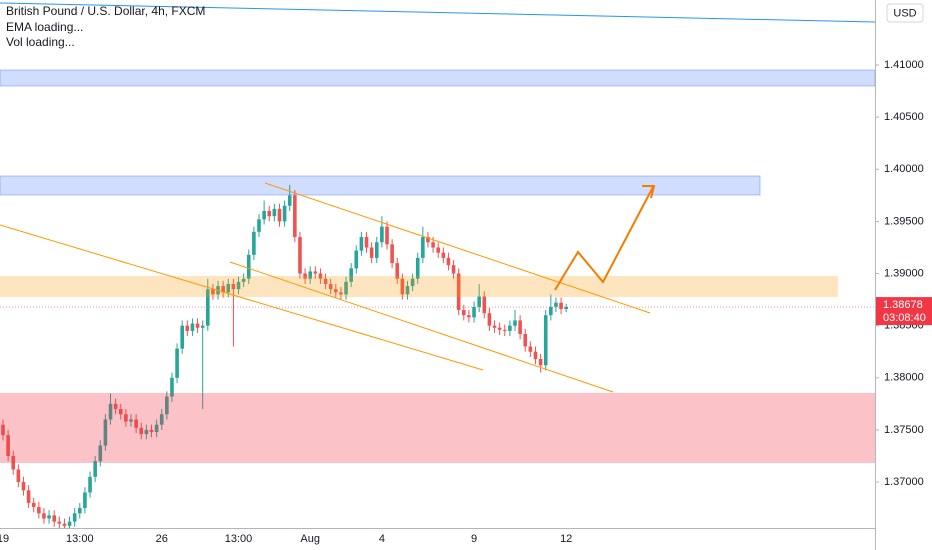 This screenshot has width=932, height=550. What do you see at coordinates (162, 539) in the screenshot?
I see `x-tick-label: 26` at bounding box center [162, 539].